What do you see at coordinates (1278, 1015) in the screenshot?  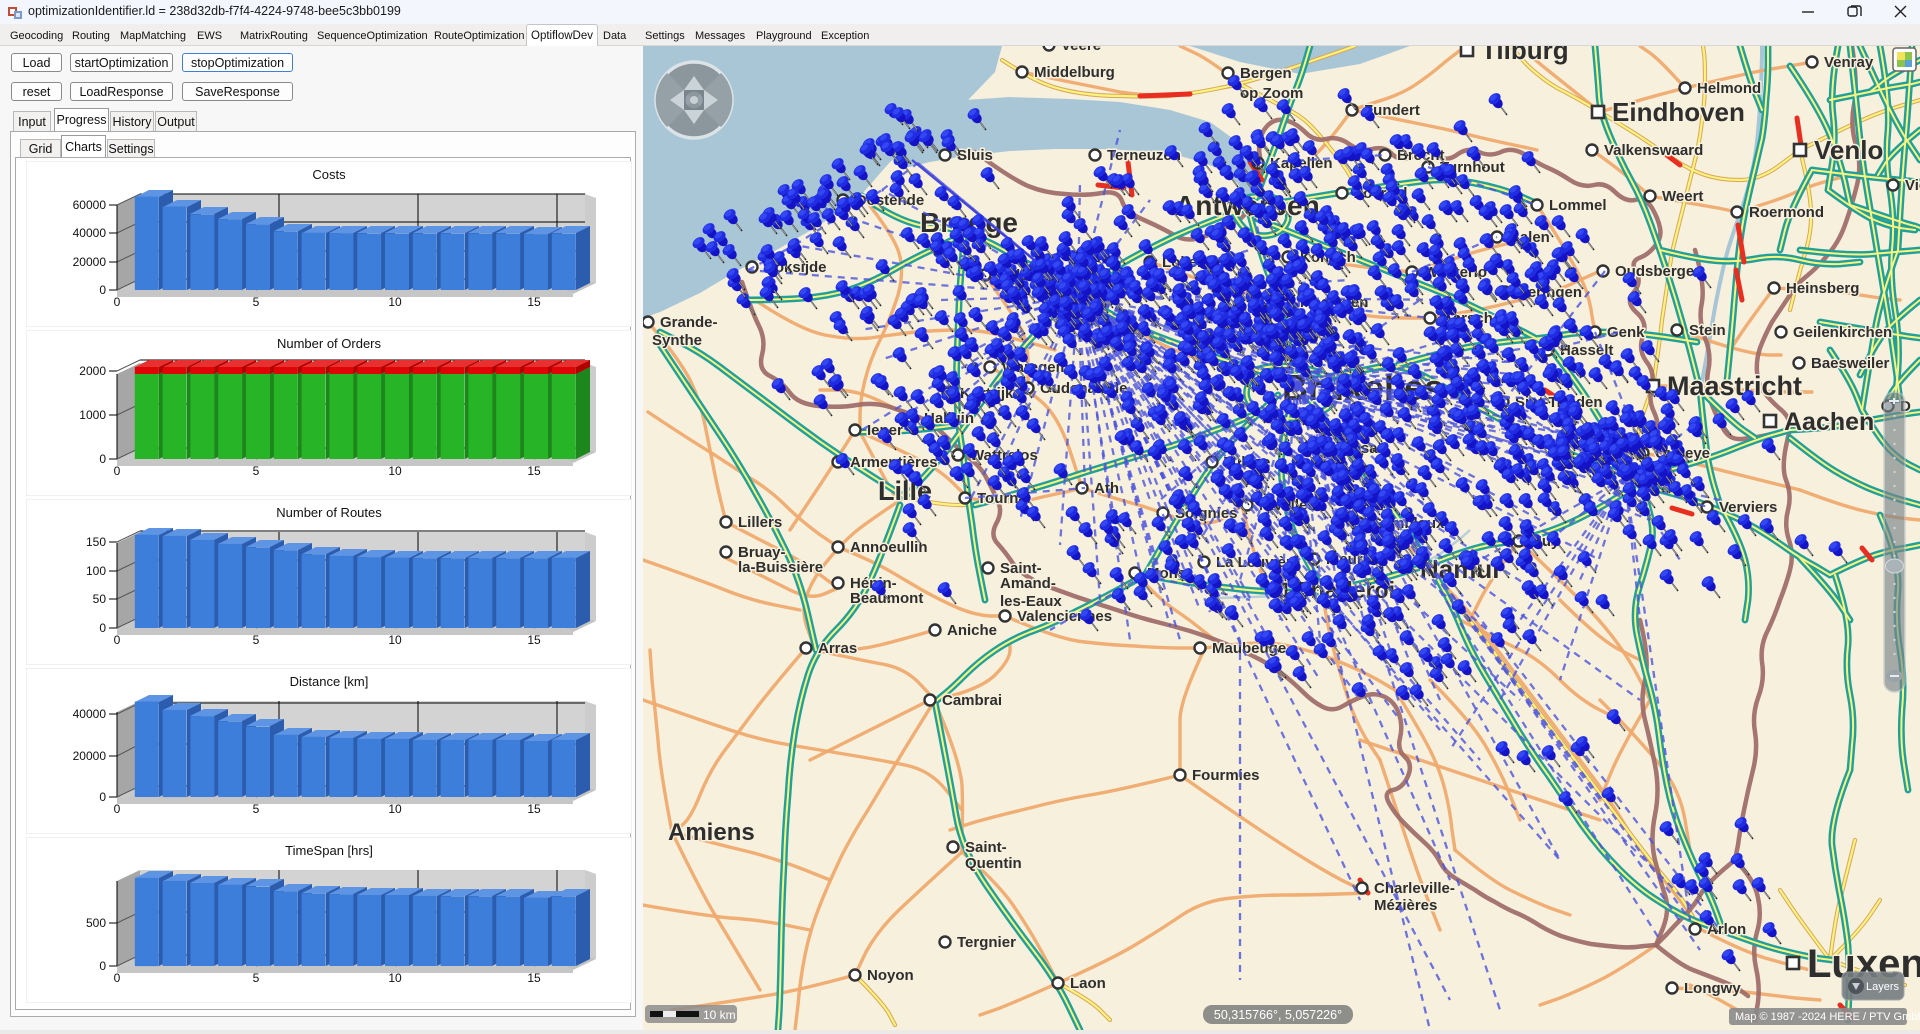 I see `svg-text: 50,315766°, 5,057226°` at bounding box center [1278, 1015].